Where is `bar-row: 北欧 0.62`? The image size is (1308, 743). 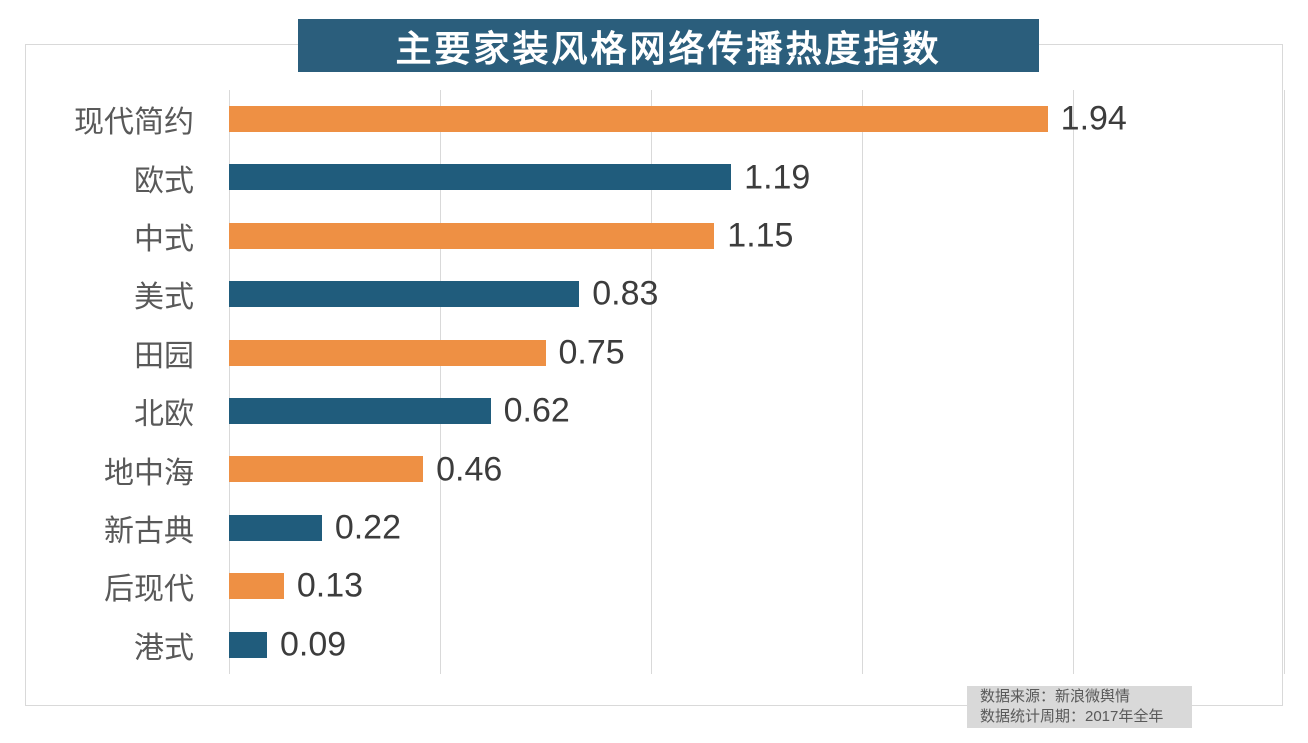
bar-row: 北欧 0.62 is located at coordinates (709, 411).